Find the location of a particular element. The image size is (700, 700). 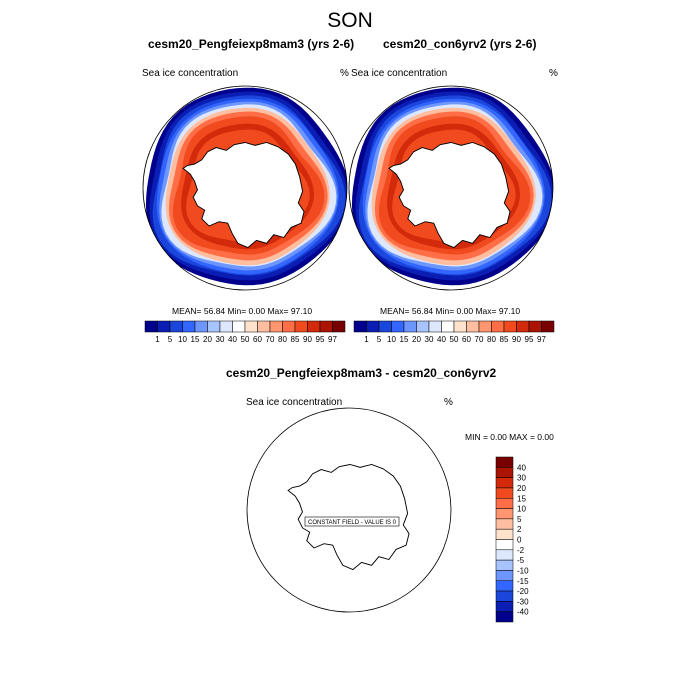

colorbar-tick-label: -15 is located at coordinates (523, 581).